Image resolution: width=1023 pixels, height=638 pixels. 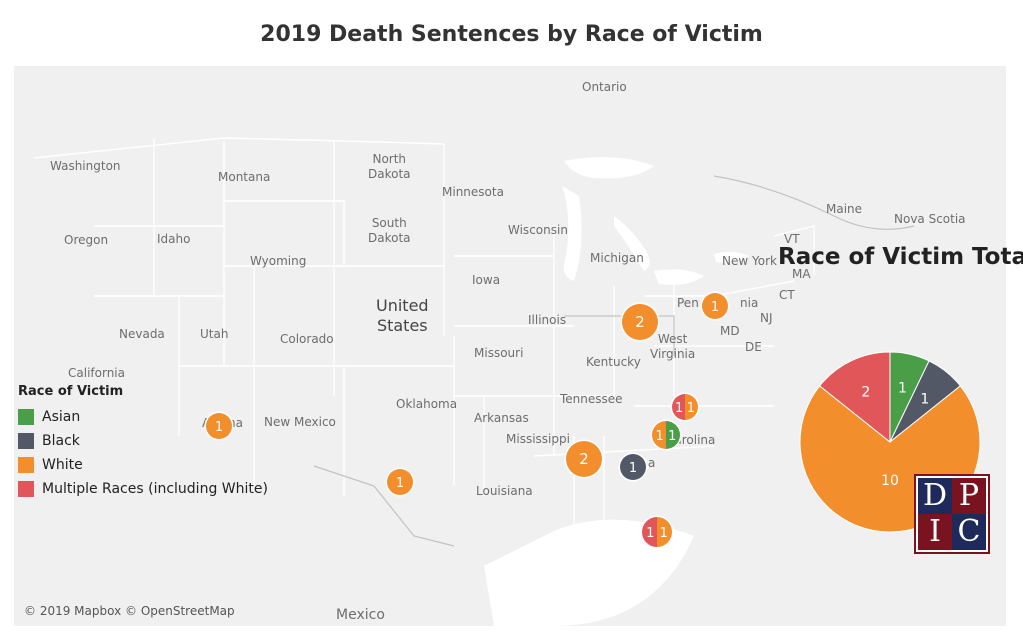 What do you see at coordinates (244, 177) in the screenshot?
I see `label-montana: Montana` at bounding box center [244, 177].